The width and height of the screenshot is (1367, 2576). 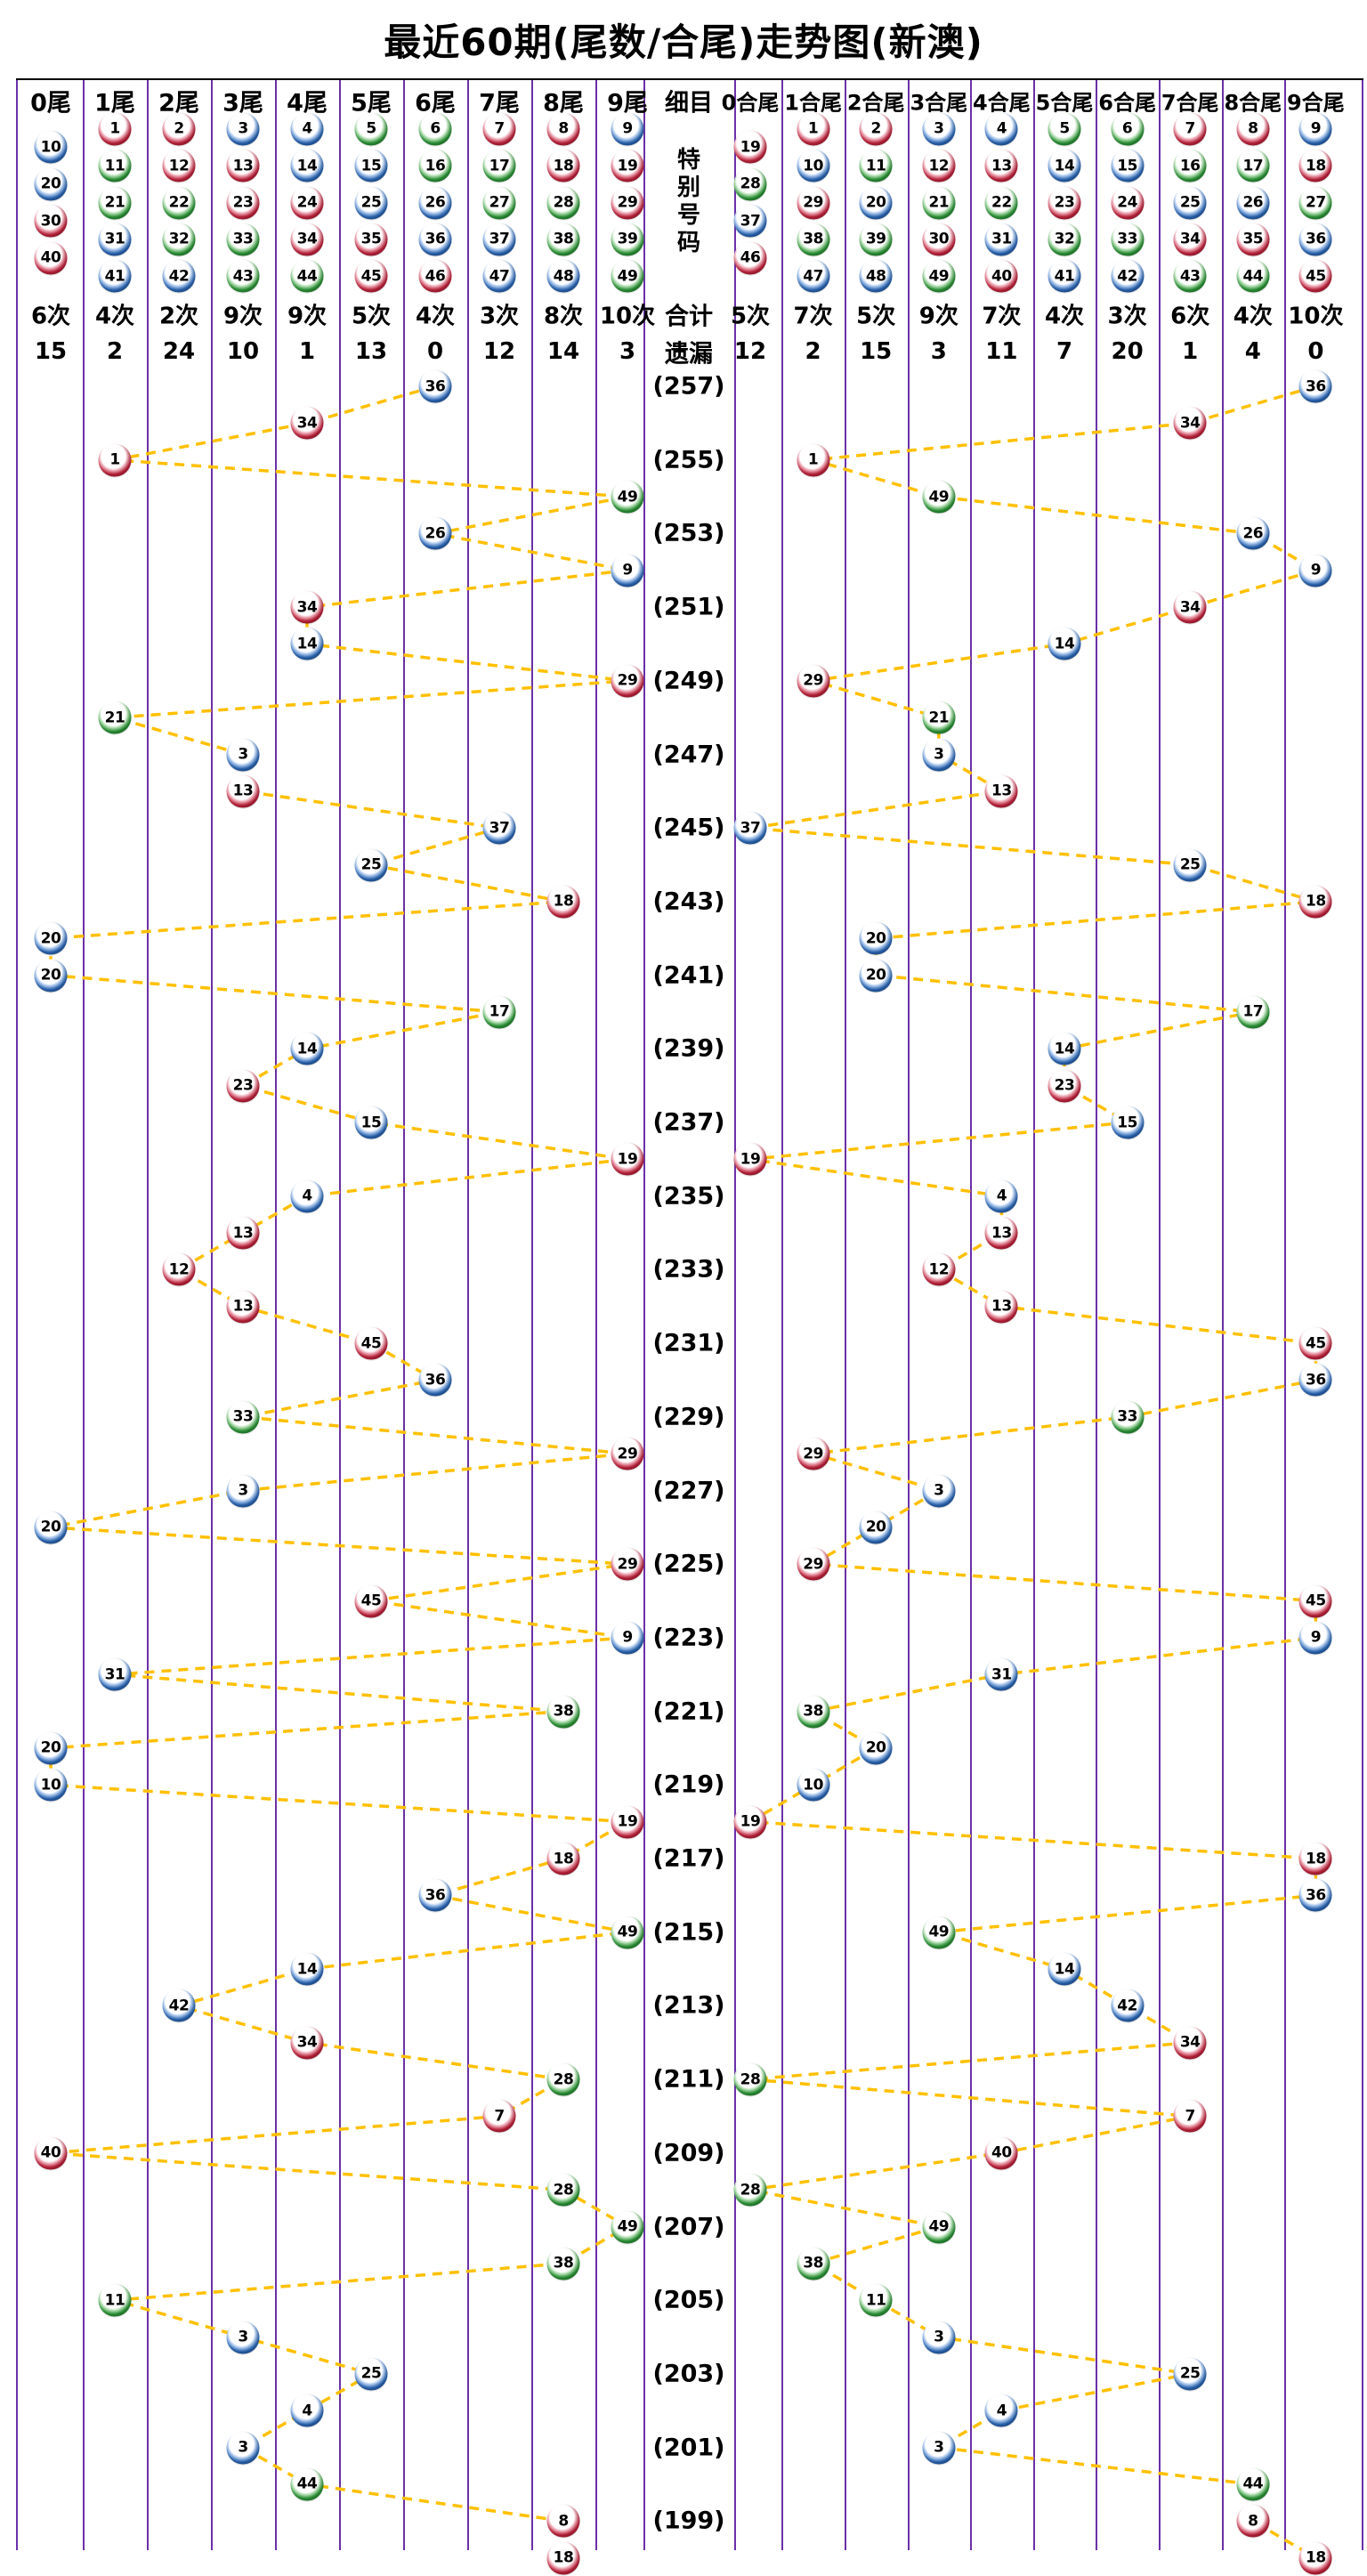 I want to click on count-right-1: 7次, so click(x=813, y=317).